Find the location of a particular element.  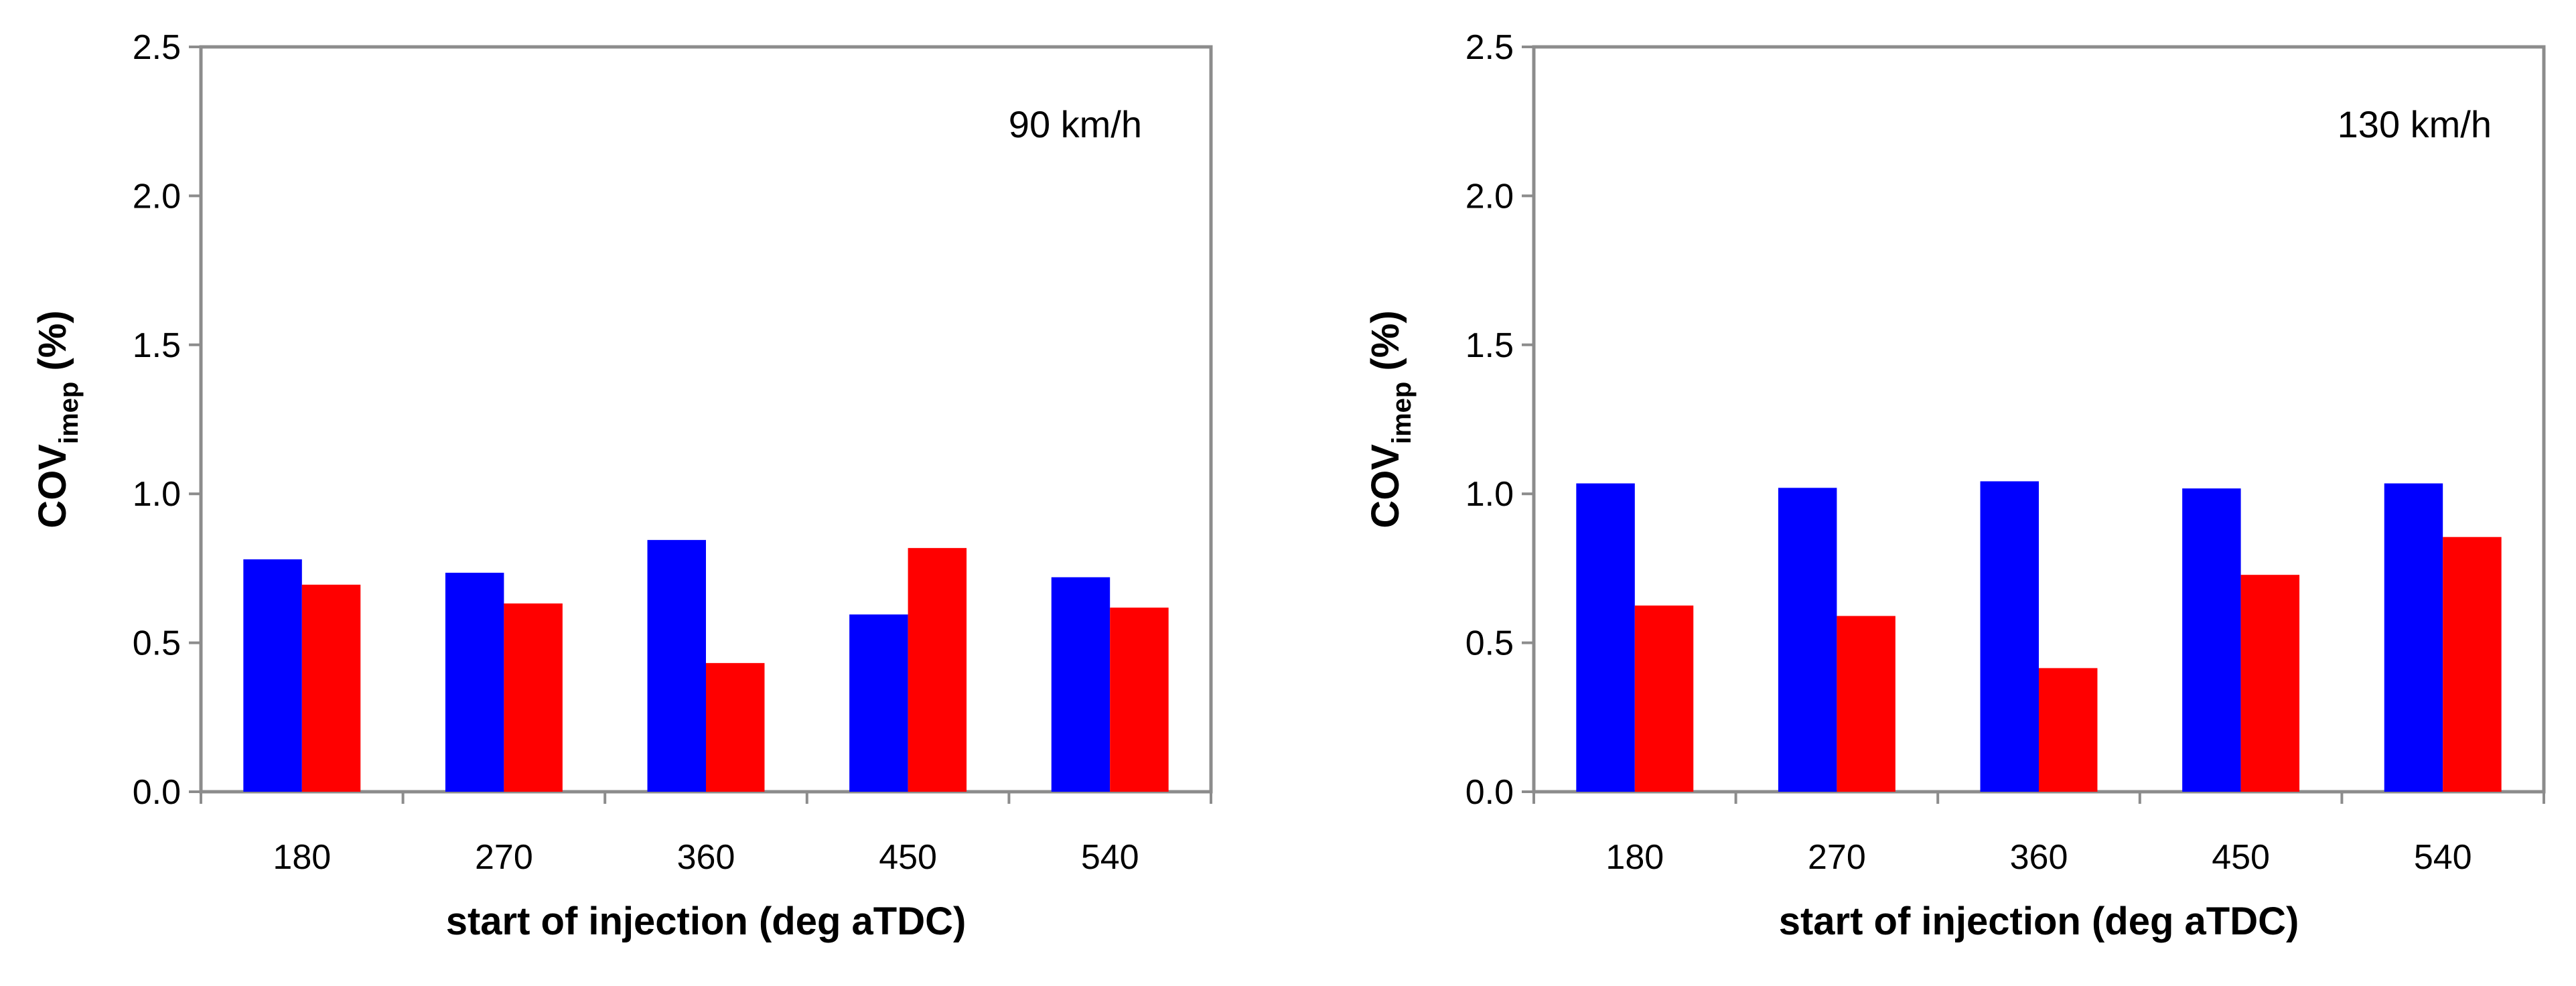

speed-annotation: 130 km/h is located at coordinates (2415, 124).